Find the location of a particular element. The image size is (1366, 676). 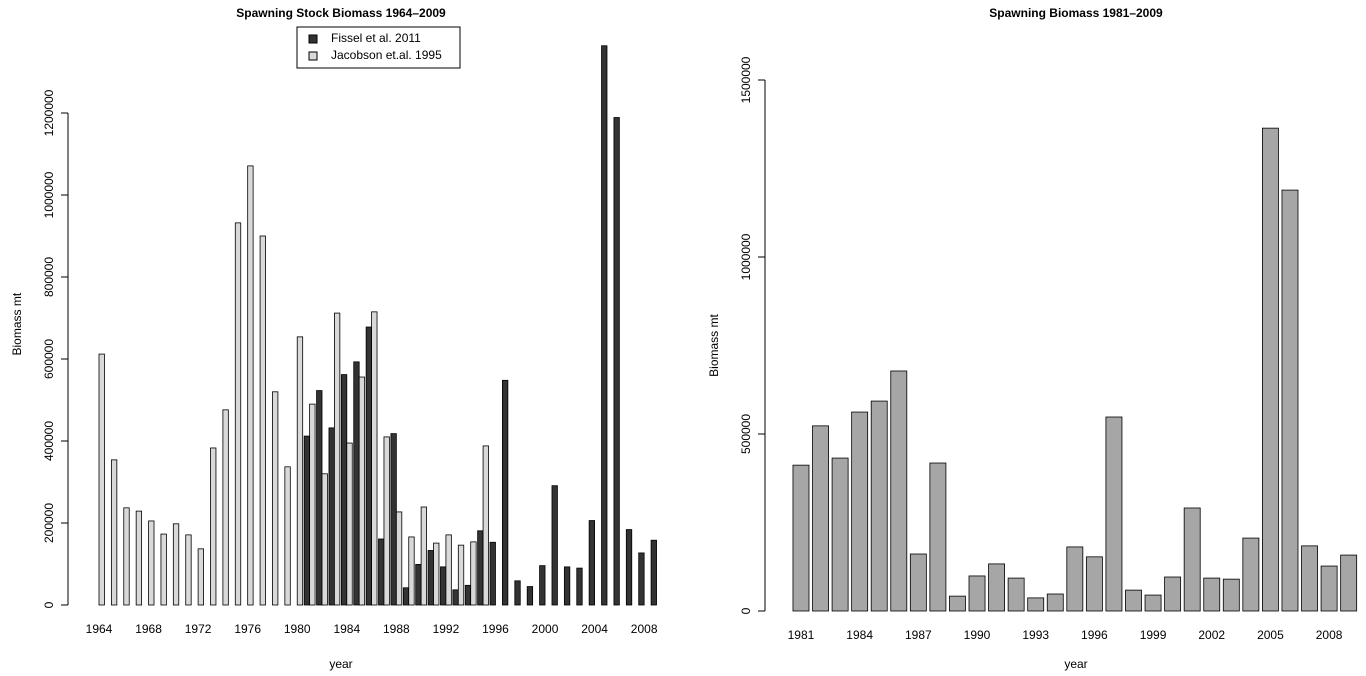

x-tick-label: 1993 is located at coordinates (1035, 635).